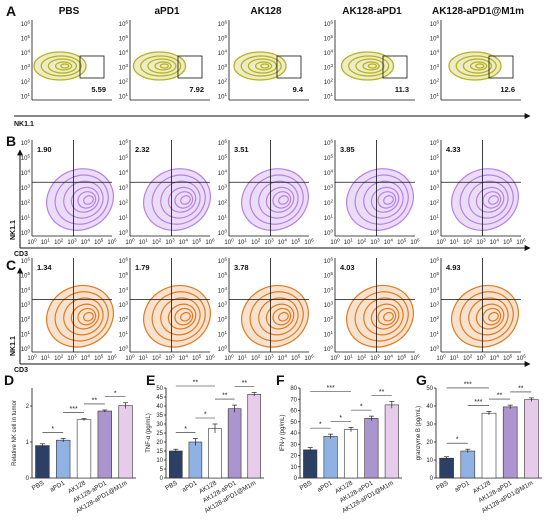 The width and height of the screenshot is (550, 531). Describe the element at coordinates (453, 149) in the screenshot. I see `flow-b-percent: 4.33` at that location.